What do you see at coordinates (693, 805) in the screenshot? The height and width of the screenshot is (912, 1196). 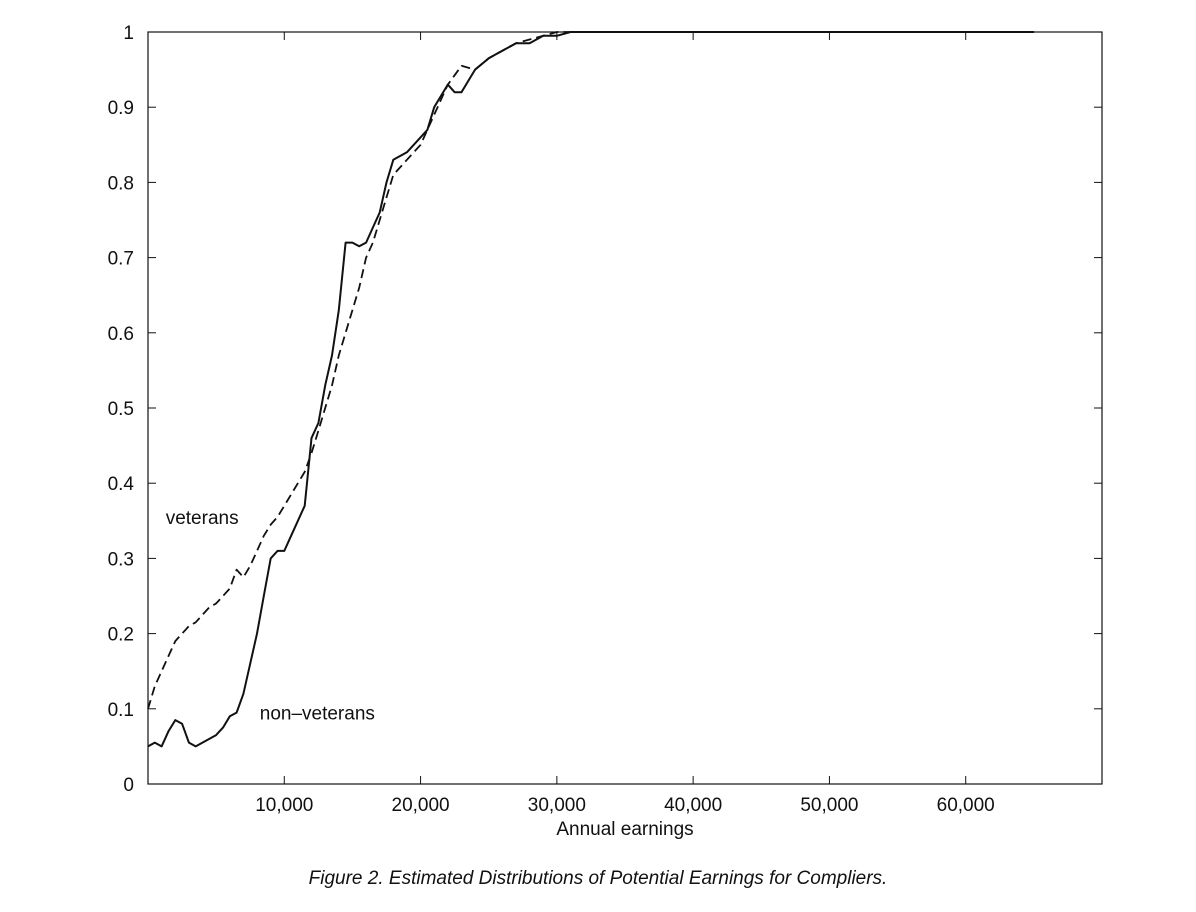 I see `x-tick-label: 40,000` at bounding box center [693, 805].